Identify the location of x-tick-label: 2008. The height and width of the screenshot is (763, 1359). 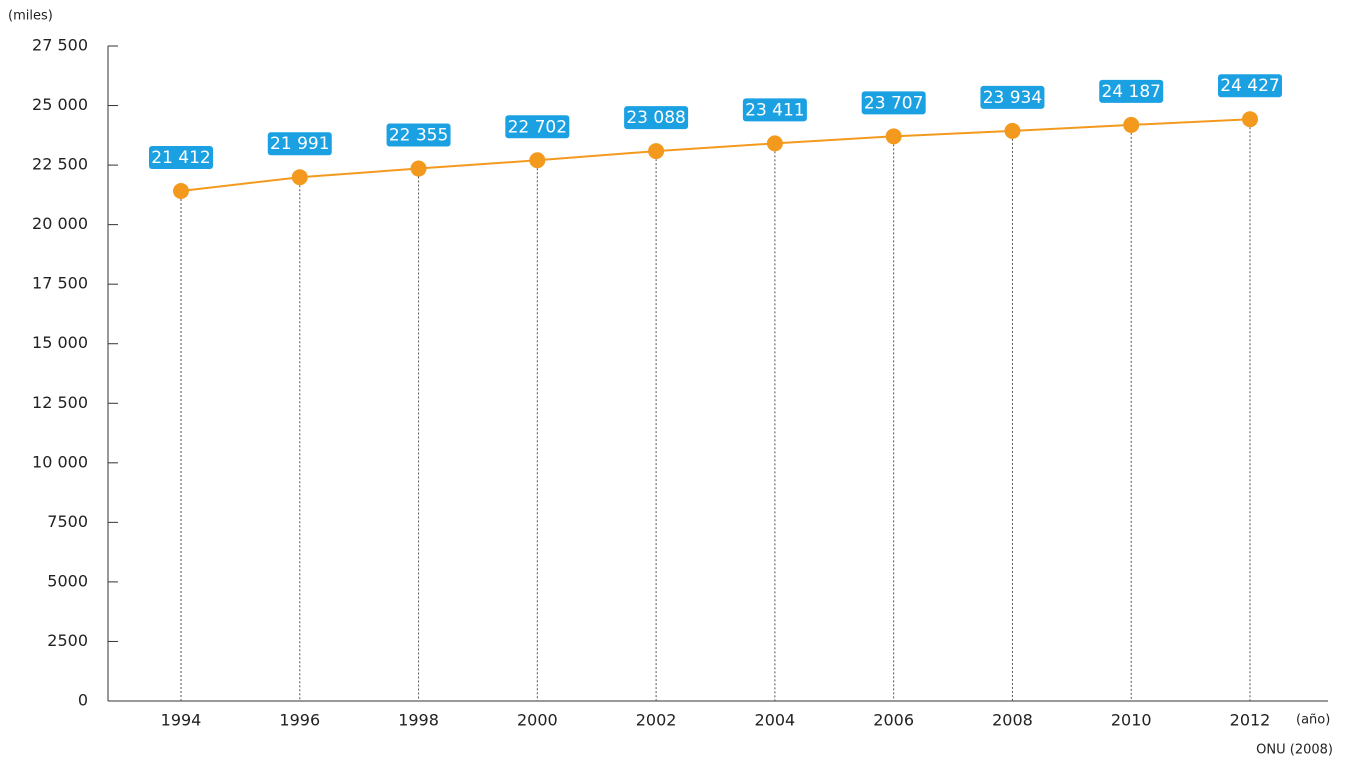
(1012, 720).